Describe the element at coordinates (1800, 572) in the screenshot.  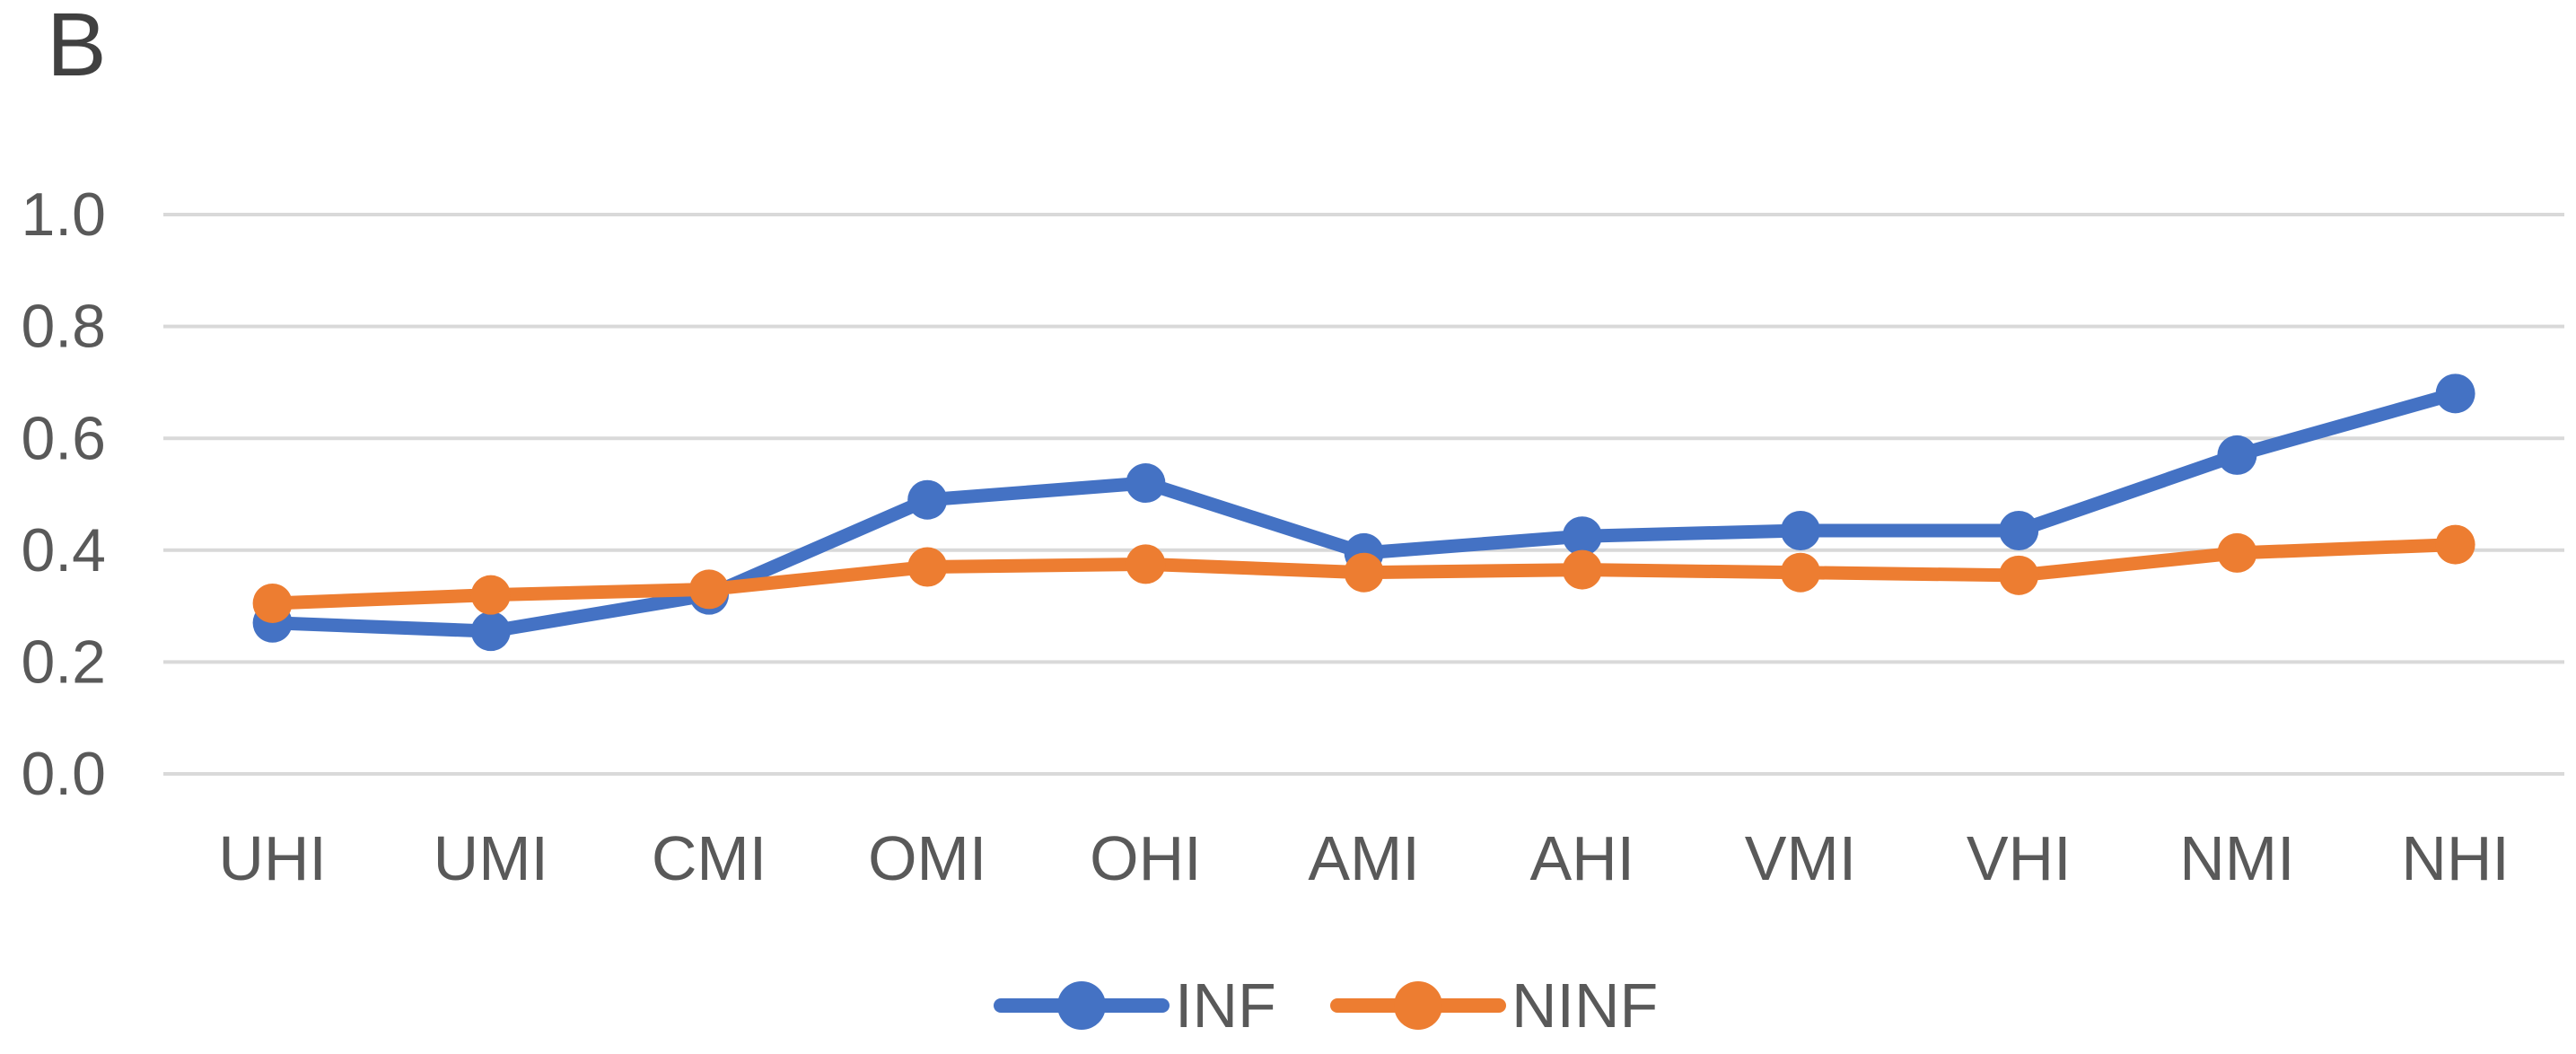
I see `ninf-point-vmi` at that location.